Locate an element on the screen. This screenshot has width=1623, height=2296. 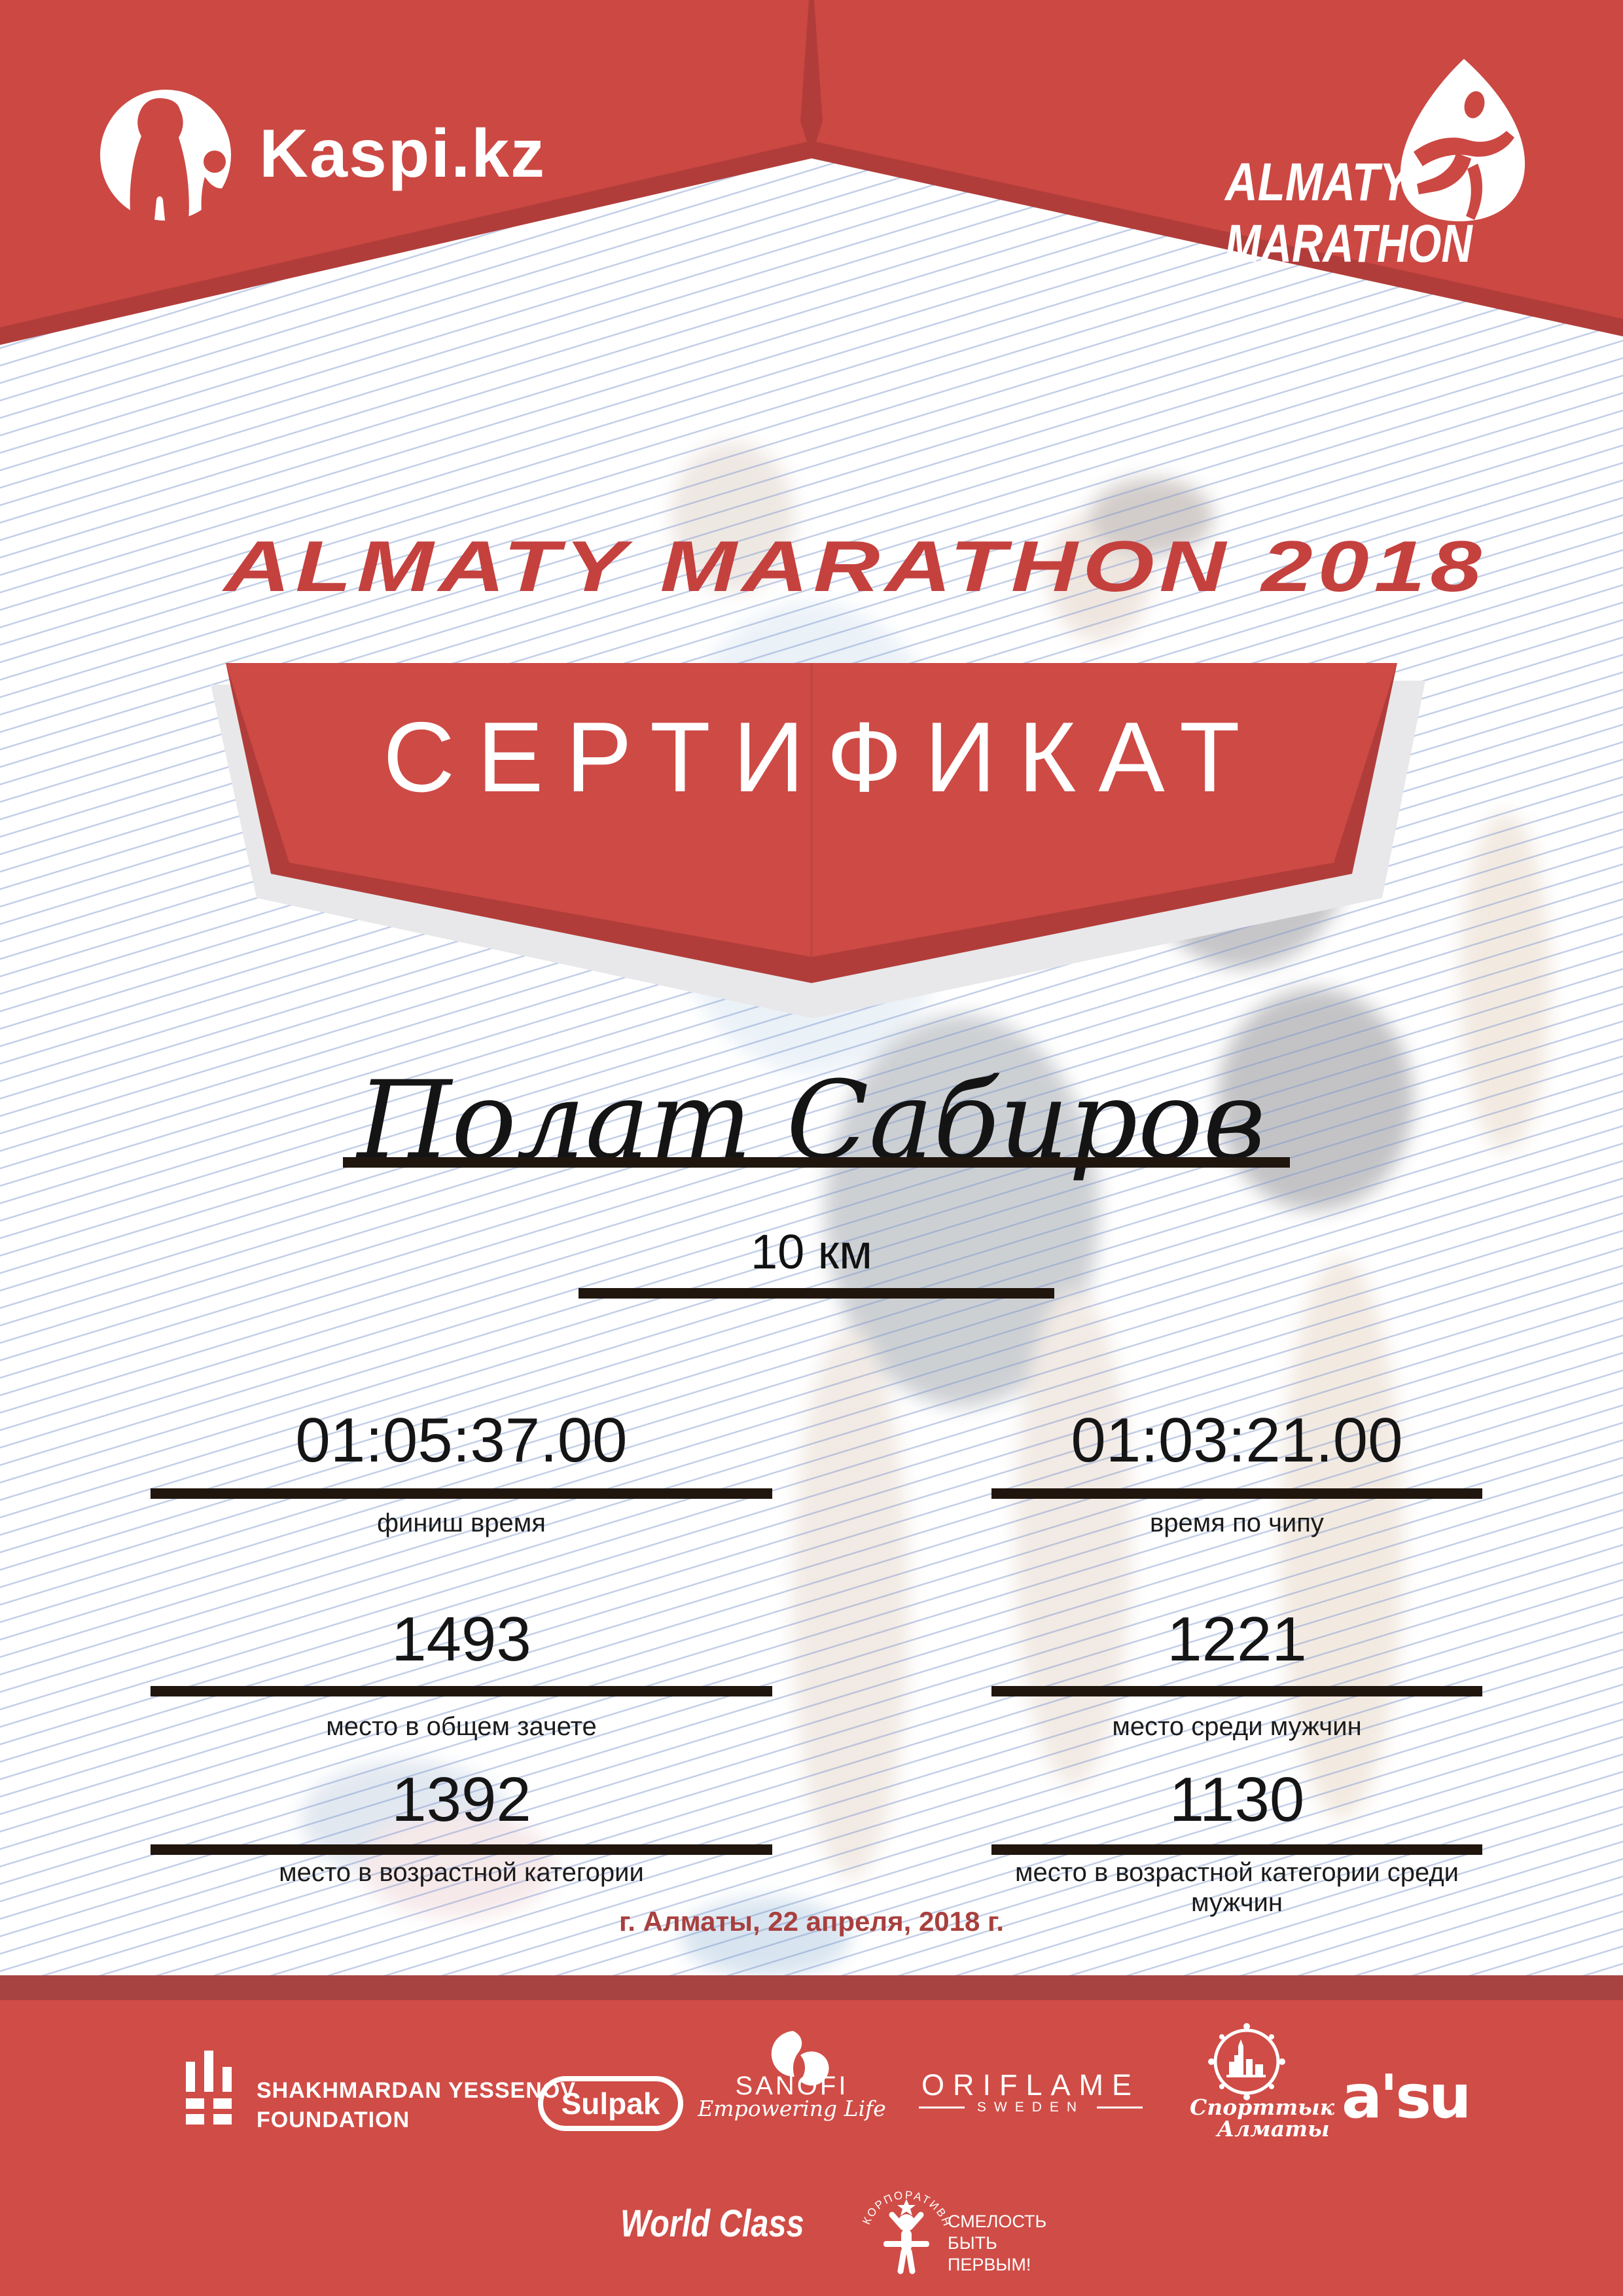
event-date-line: г. Алматы, 22 апреля, 2018 г. is located at coordinates (811, 1921).